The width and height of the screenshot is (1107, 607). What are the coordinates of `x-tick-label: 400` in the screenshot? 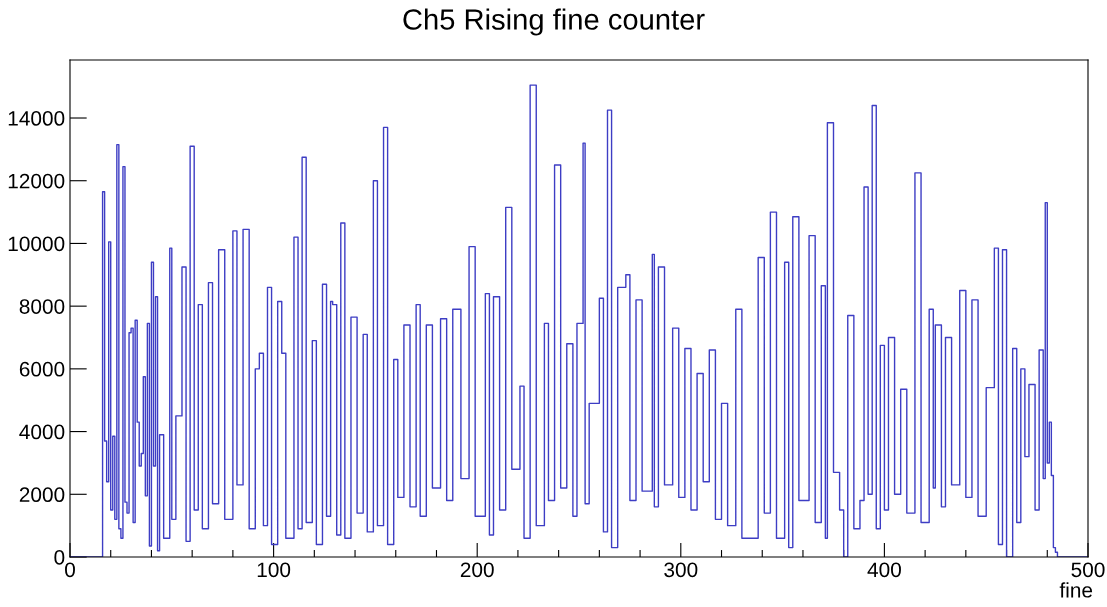 It's located at (884, 570).